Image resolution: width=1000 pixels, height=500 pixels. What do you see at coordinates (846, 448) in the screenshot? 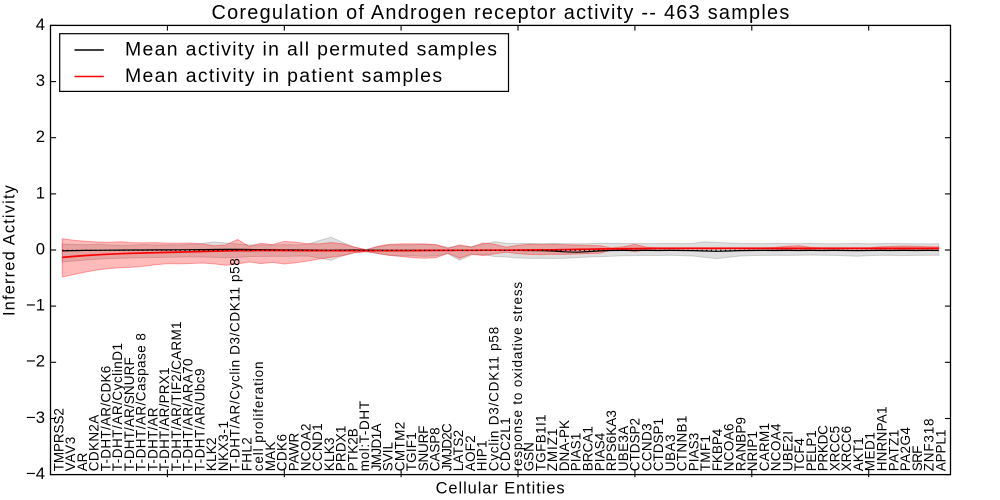
I see `svg-text: XRCC6` at bounding box center [846, 448].